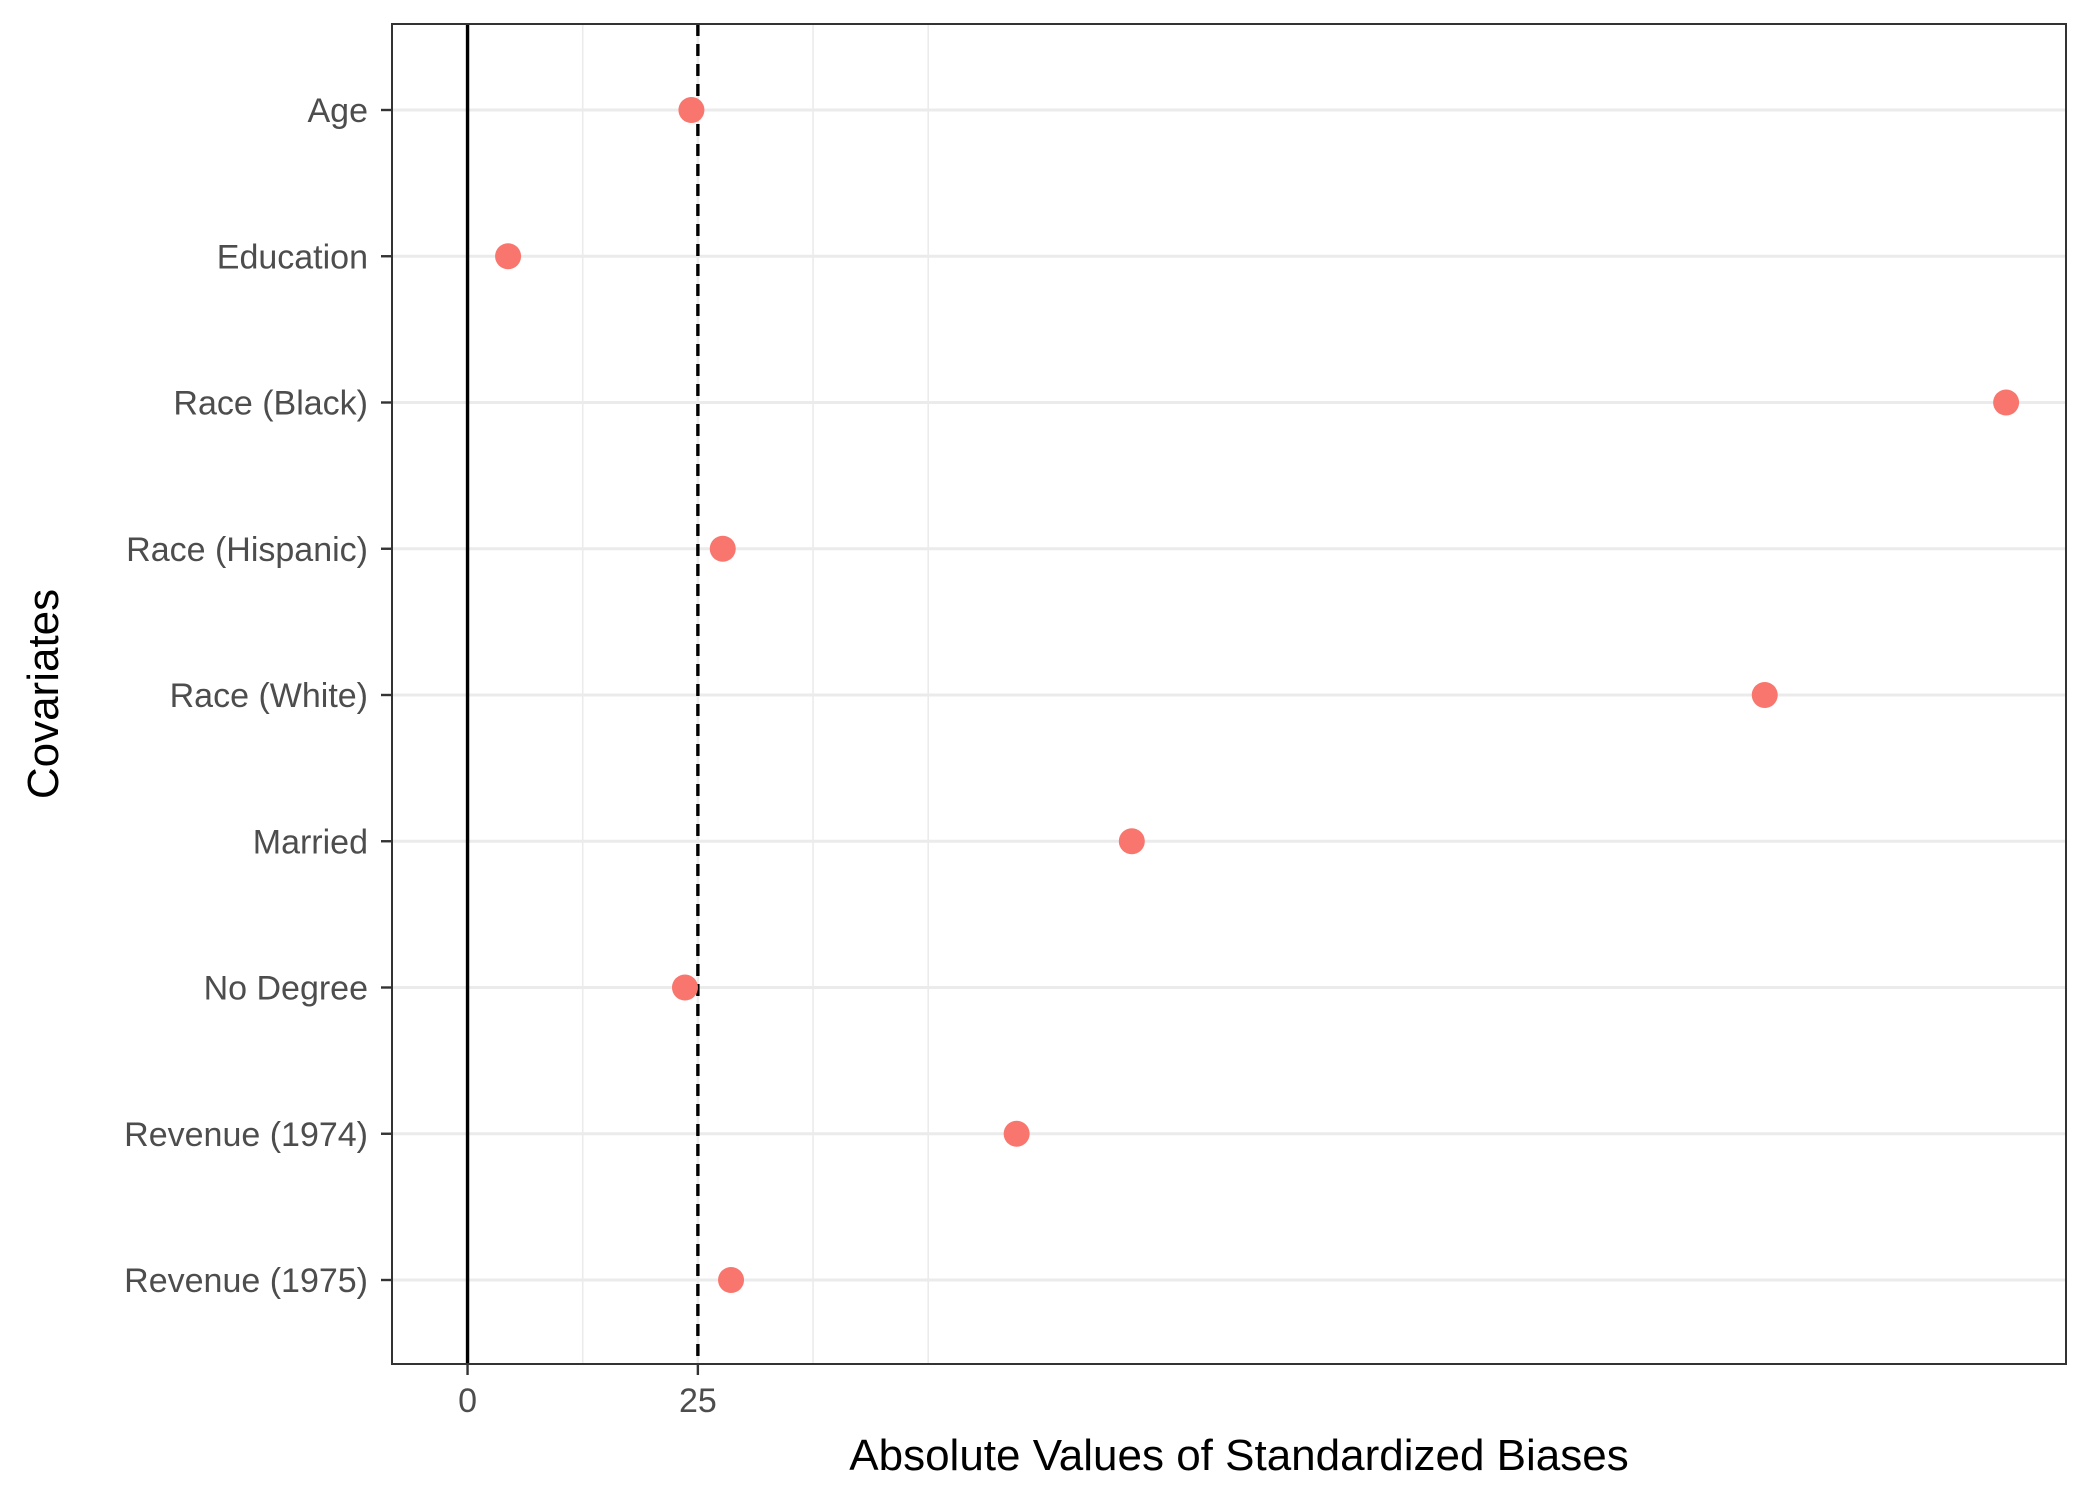 The image size is (2100, 1500). I want to click on y-tick-label: Education, so click(292, 257).